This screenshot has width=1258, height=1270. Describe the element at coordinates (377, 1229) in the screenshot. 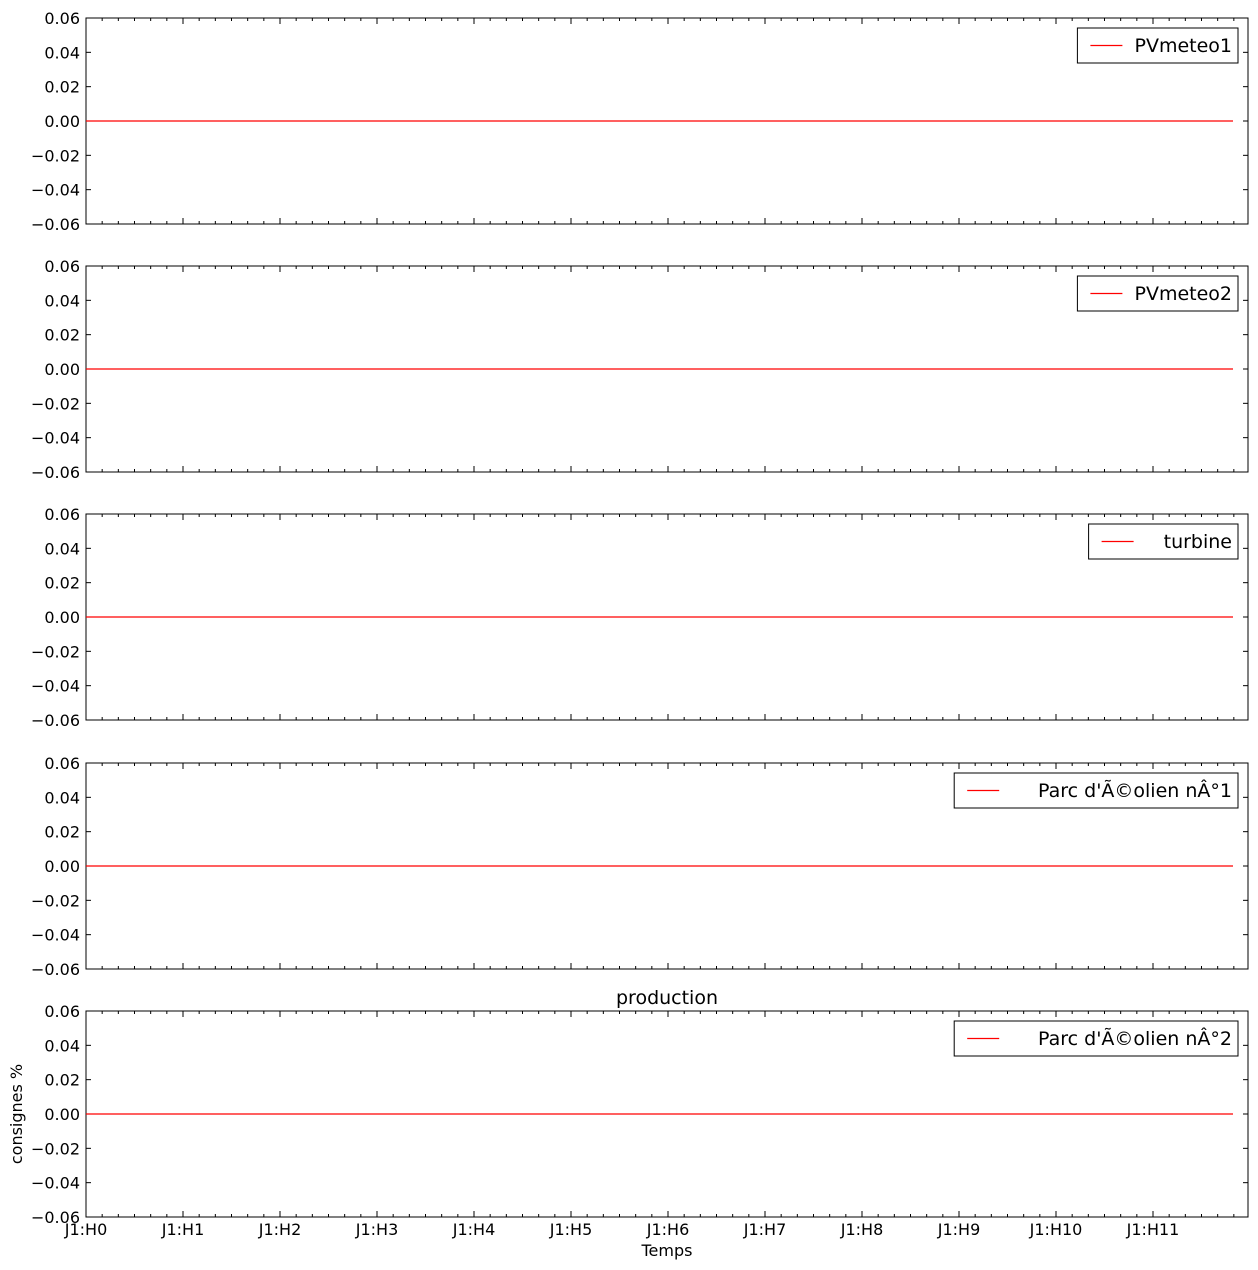

I see `x-tick-label: J1:H3` at that location.